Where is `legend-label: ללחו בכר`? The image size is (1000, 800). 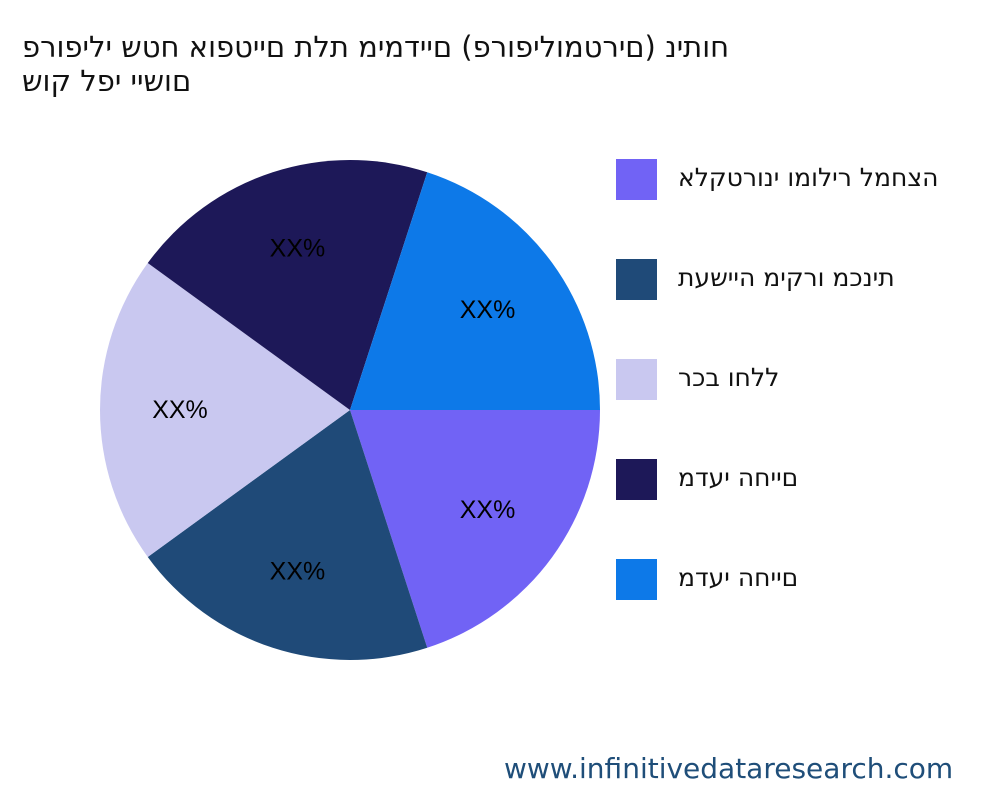
legend-label: ללחו בכר is located at coordinates (729, 377).